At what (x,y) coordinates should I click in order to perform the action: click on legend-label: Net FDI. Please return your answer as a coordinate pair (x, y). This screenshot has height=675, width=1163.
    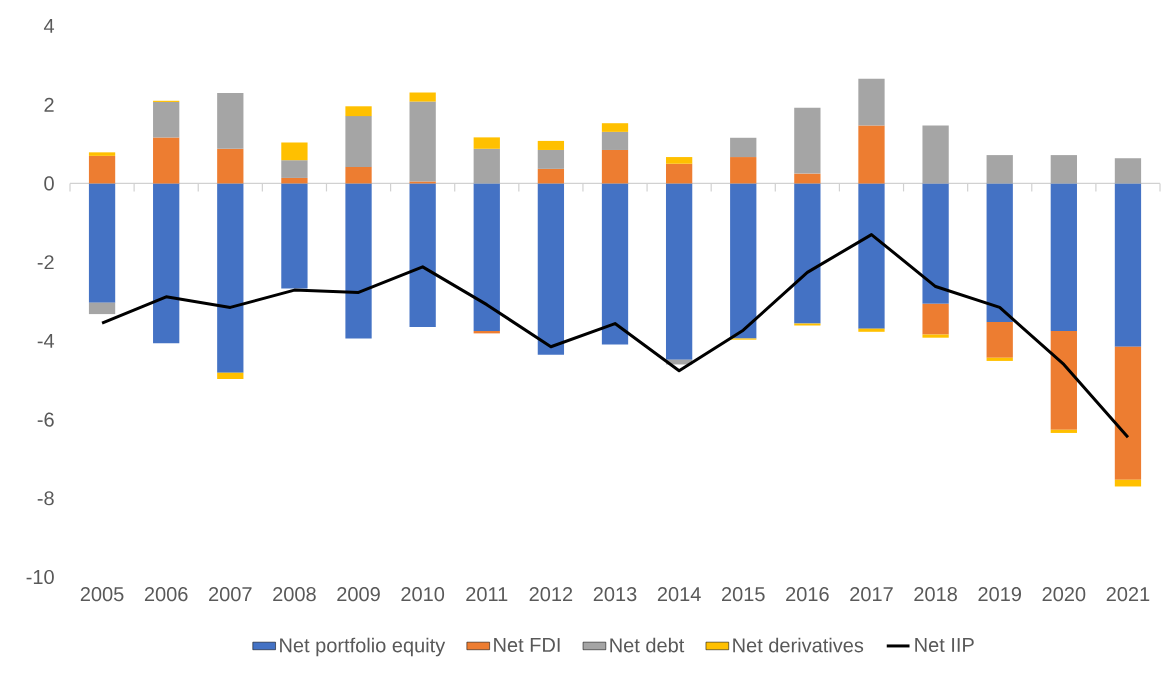
    Looking at the image, I should click on (527, 645).